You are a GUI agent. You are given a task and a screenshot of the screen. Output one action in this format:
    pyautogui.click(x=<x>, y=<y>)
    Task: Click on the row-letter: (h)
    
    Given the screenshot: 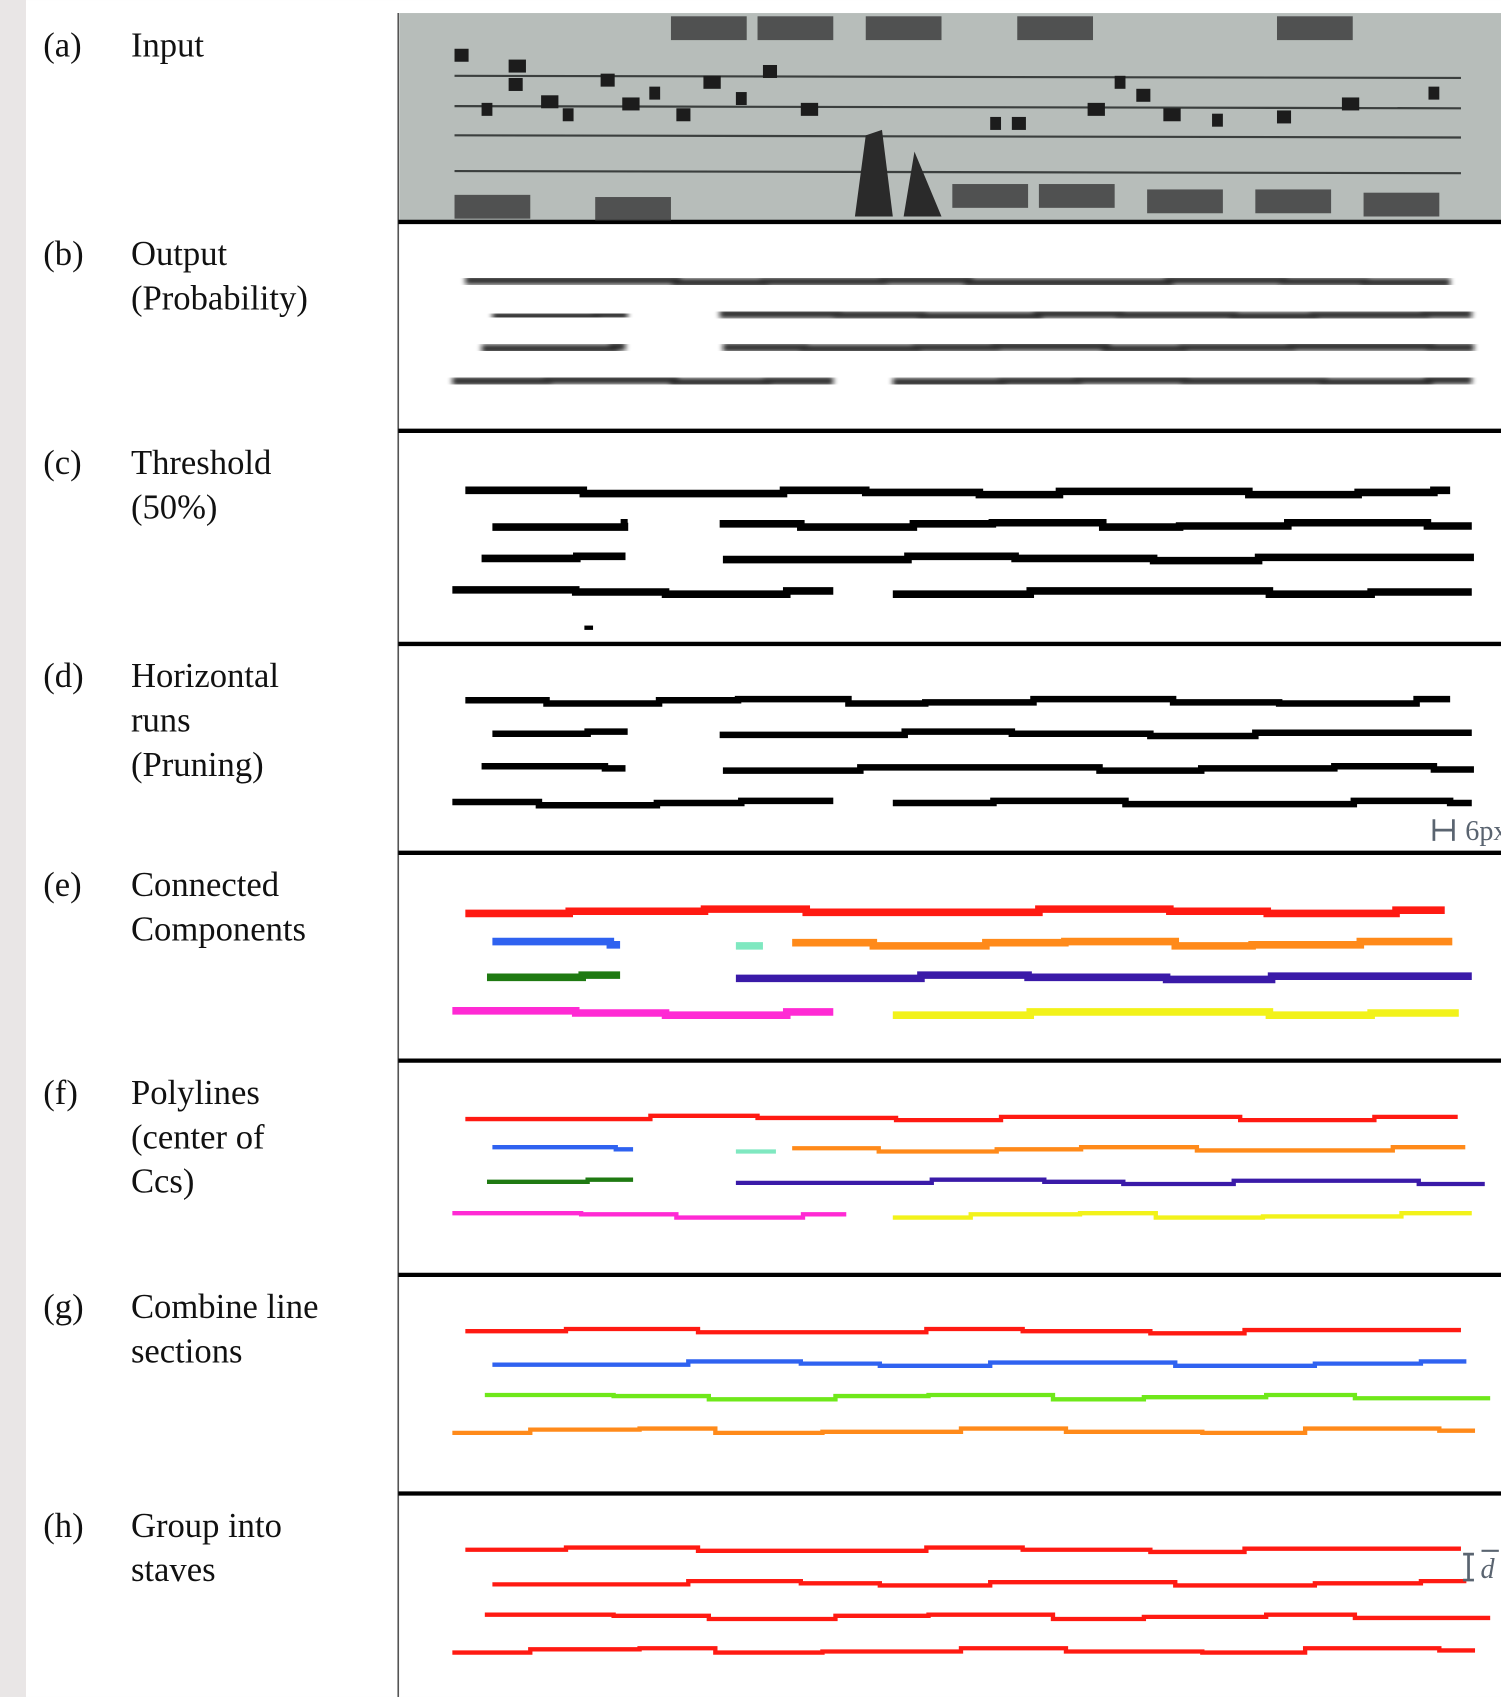 What is the action you would take?
    pyautogui.click(x=63, y=1526)
    